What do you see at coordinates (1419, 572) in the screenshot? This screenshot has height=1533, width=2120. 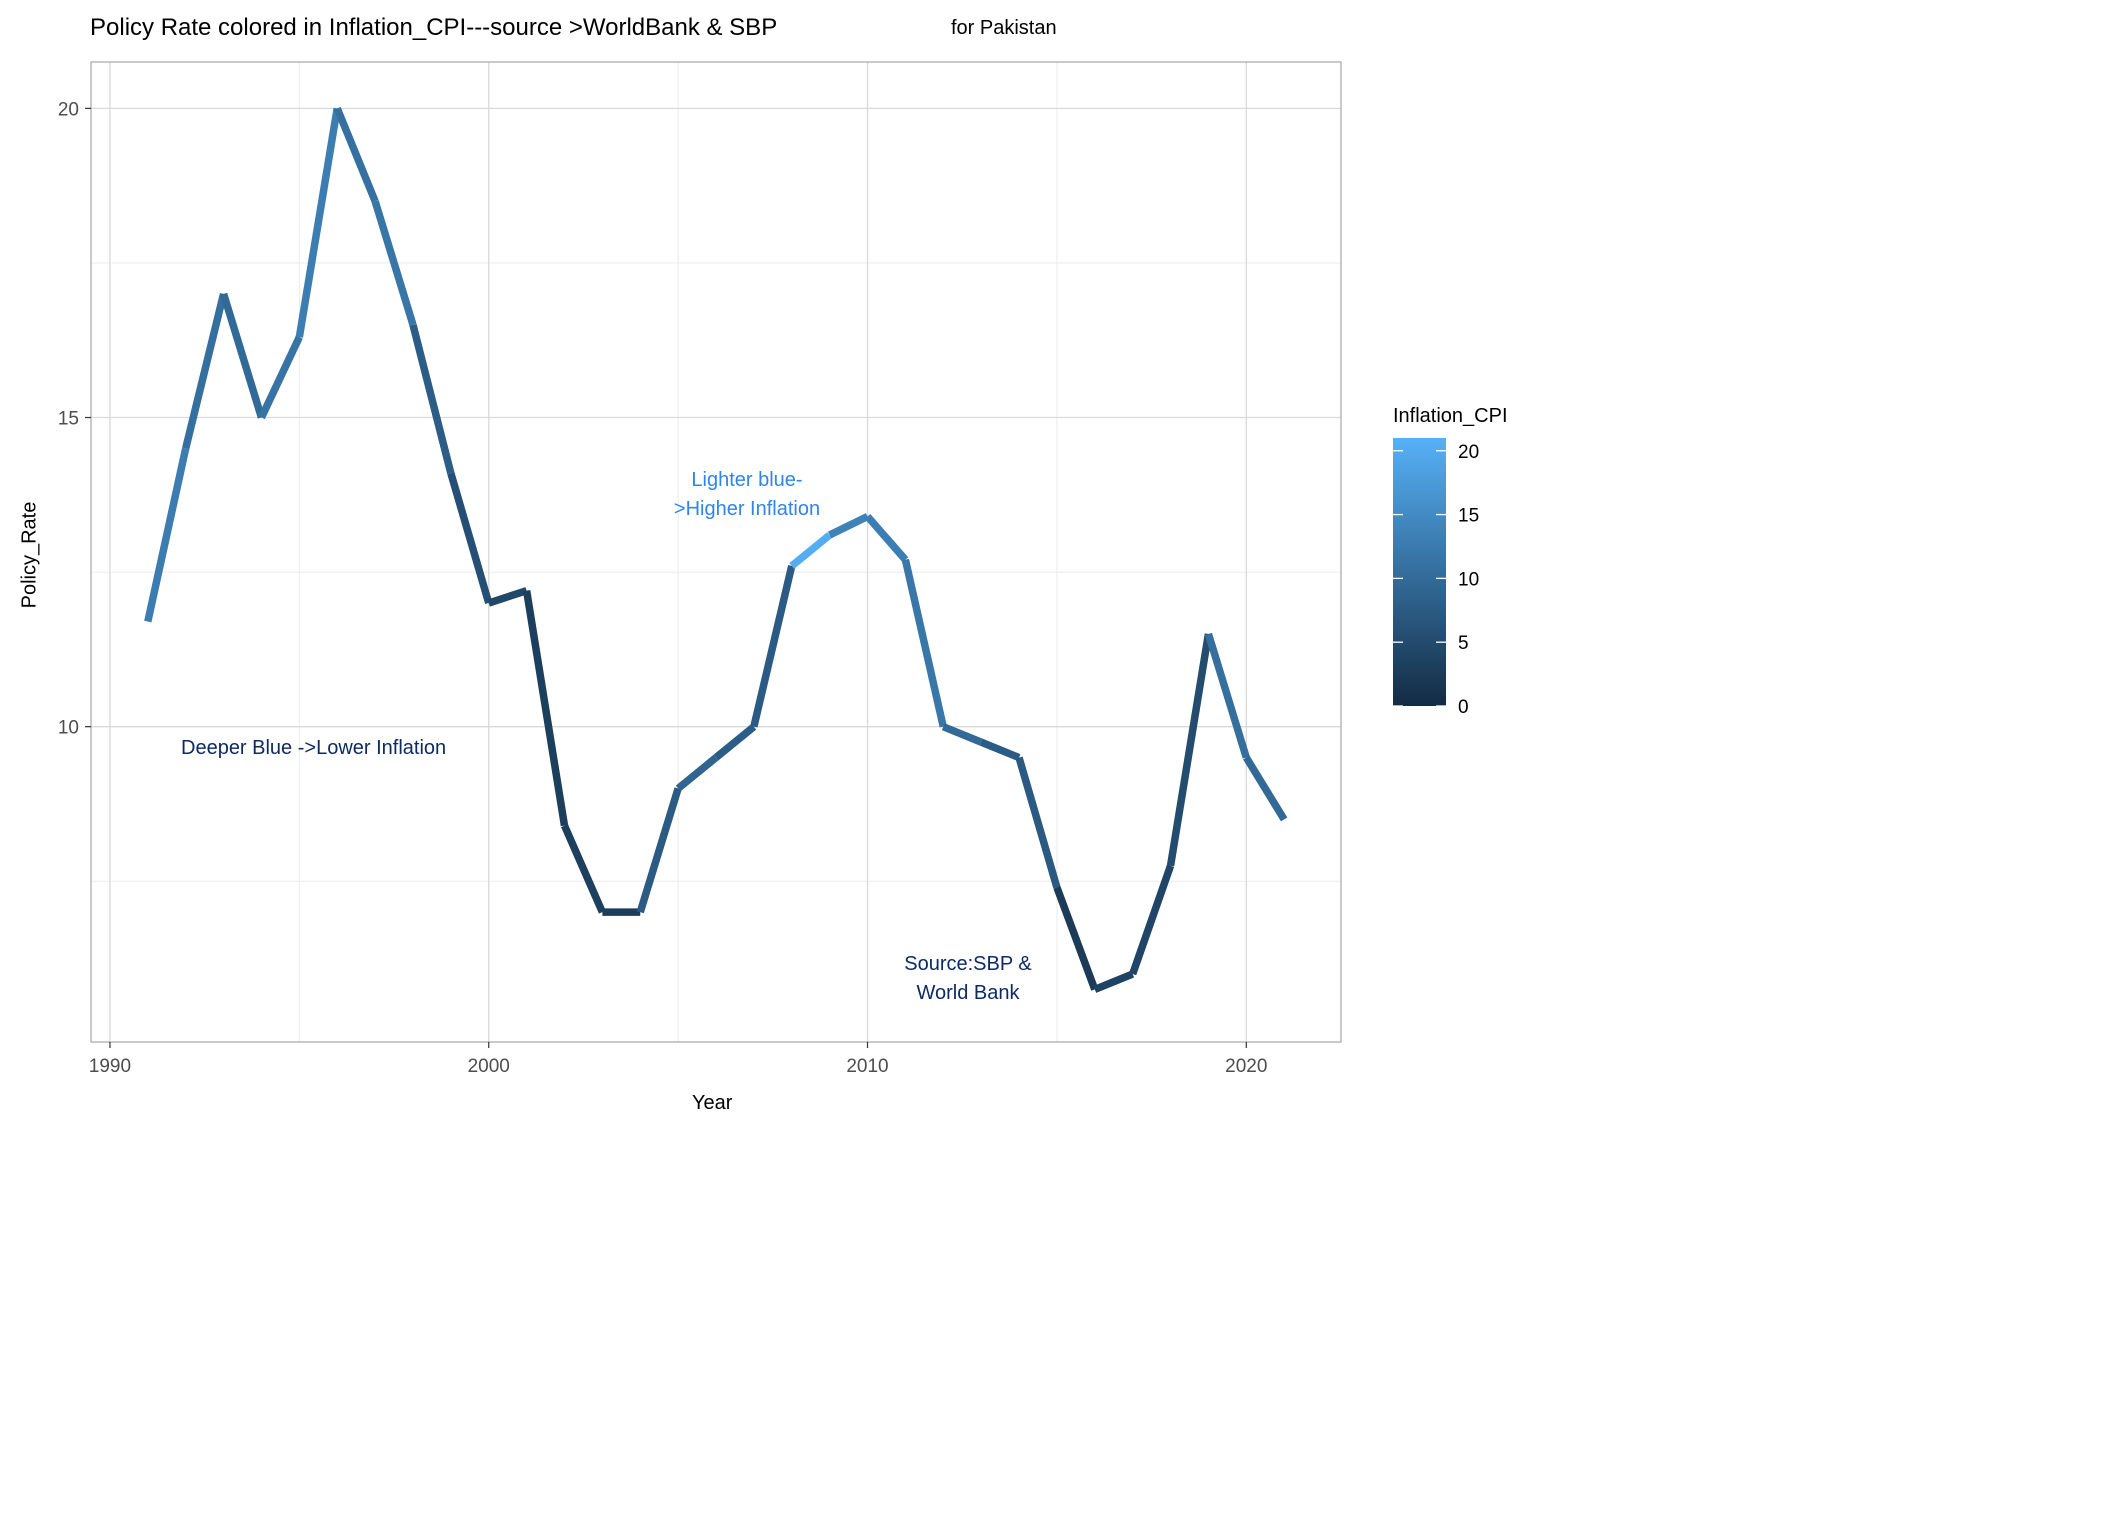 I see `colorbar-gradient` at bounding box center [1419, 572].